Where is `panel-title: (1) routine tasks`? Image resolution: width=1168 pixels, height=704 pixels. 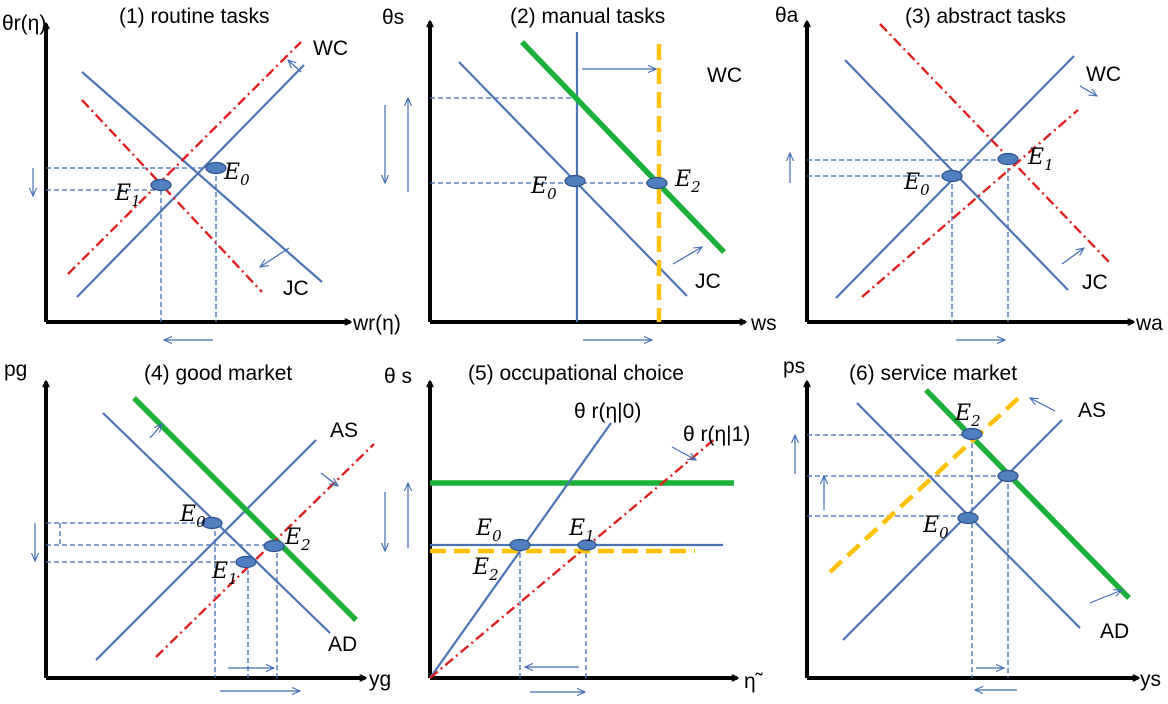
panel-title: (1) routine tasks is located at coordinates (194, 16).